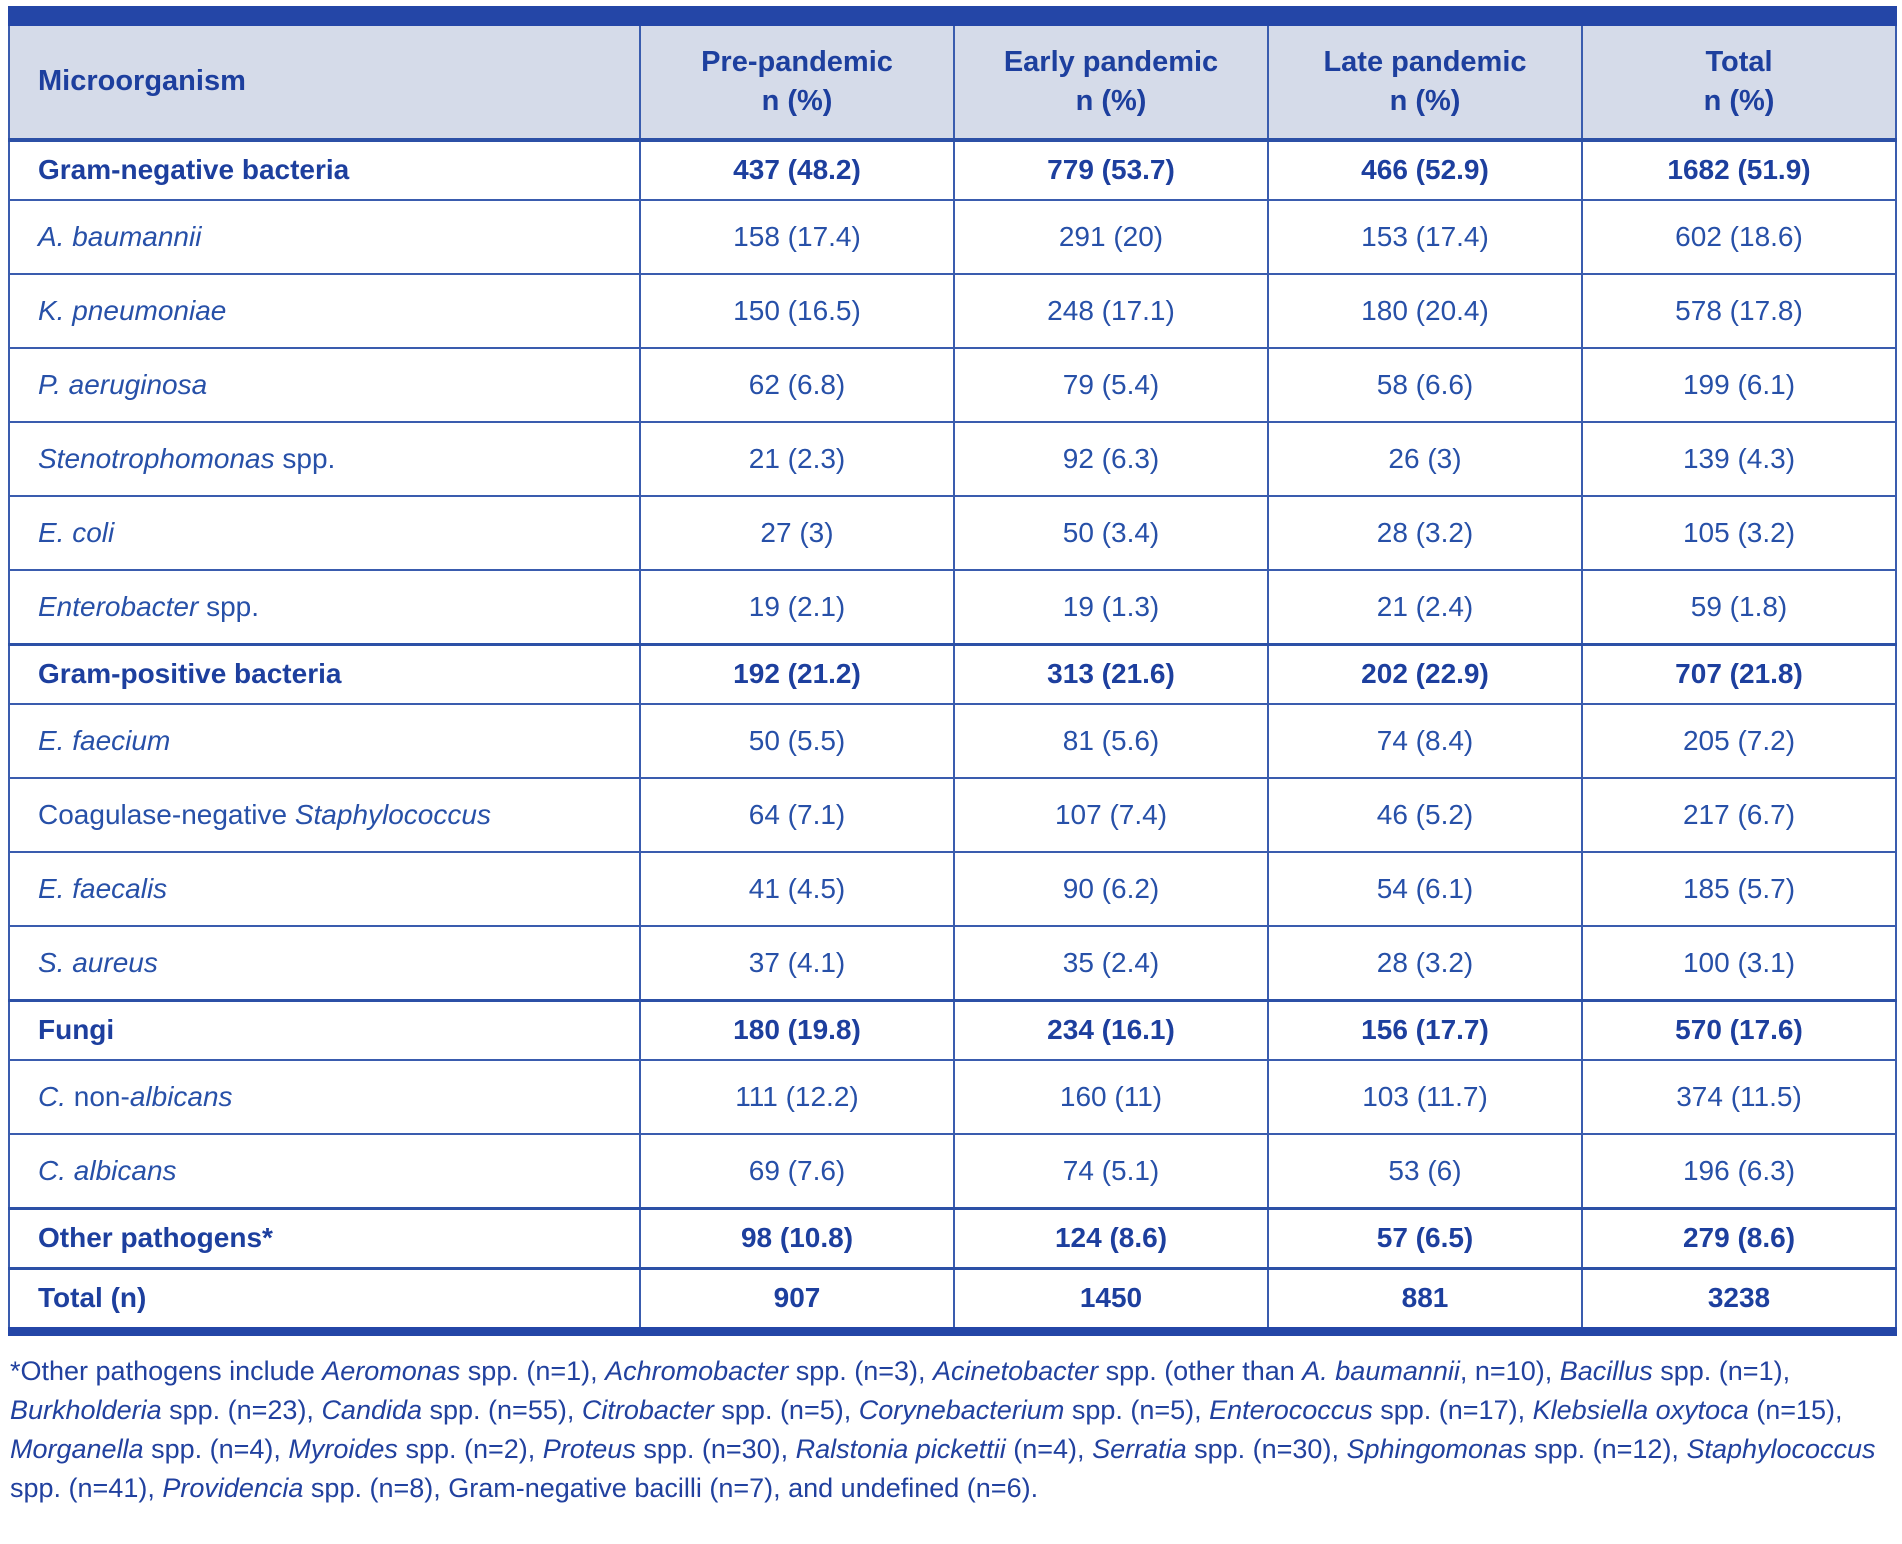 Image resolution: width=1902 pixels, height=1544 pixels. Describe the element at coordinates (123, 384) in the screenshot. I see `taxon-name-italic: P. aeruginosa` at that location.